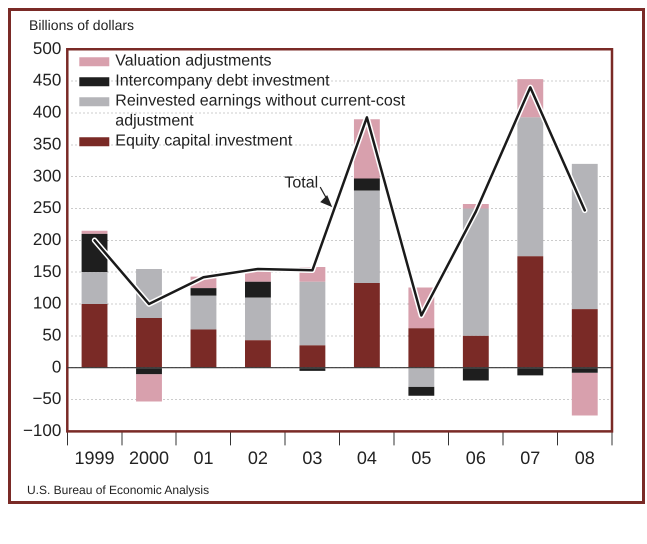 The height and width of the screenshot is (544, 647). Describe the element at coordinates (203, 458) in the screenshot. I see `x-tick-label: 01` at that location.